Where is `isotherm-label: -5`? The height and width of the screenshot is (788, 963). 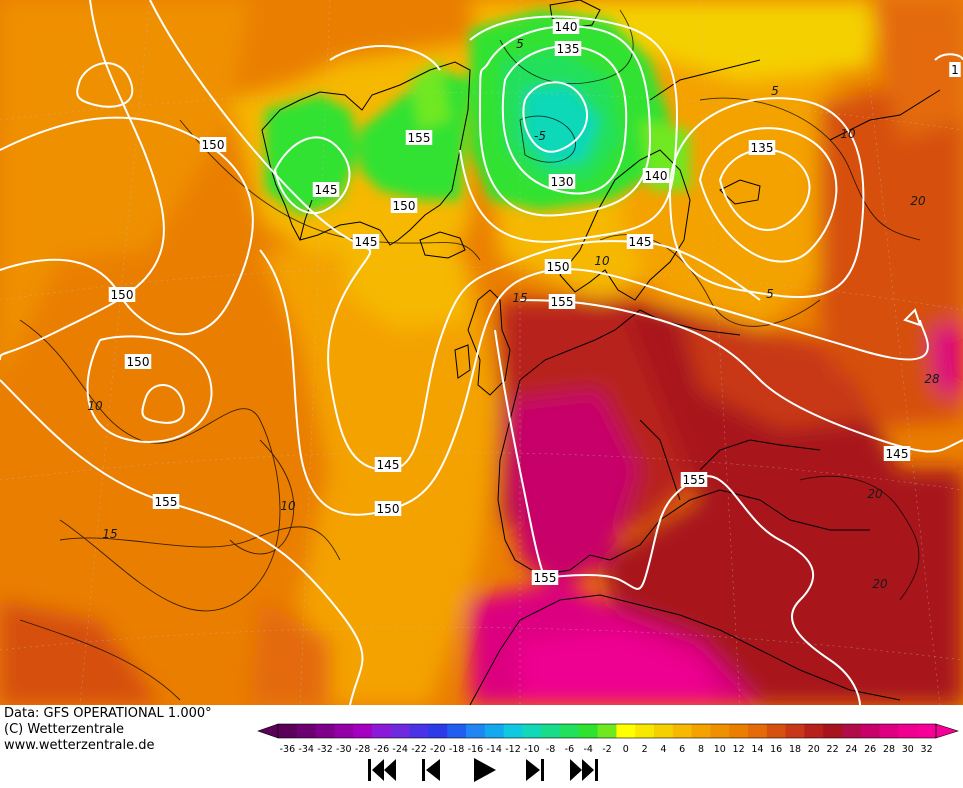
isotherm-label: -5 is located at coordinates (540, 136).